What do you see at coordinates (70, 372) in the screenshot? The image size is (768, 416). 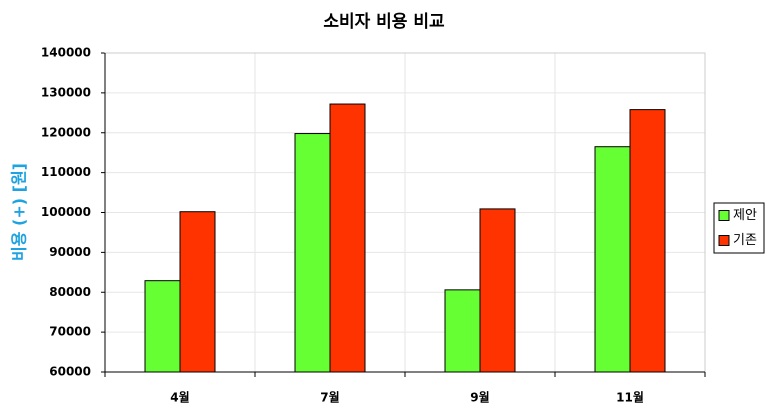 I see `y-tick-label: 60000` at bounding box center [70, 372].